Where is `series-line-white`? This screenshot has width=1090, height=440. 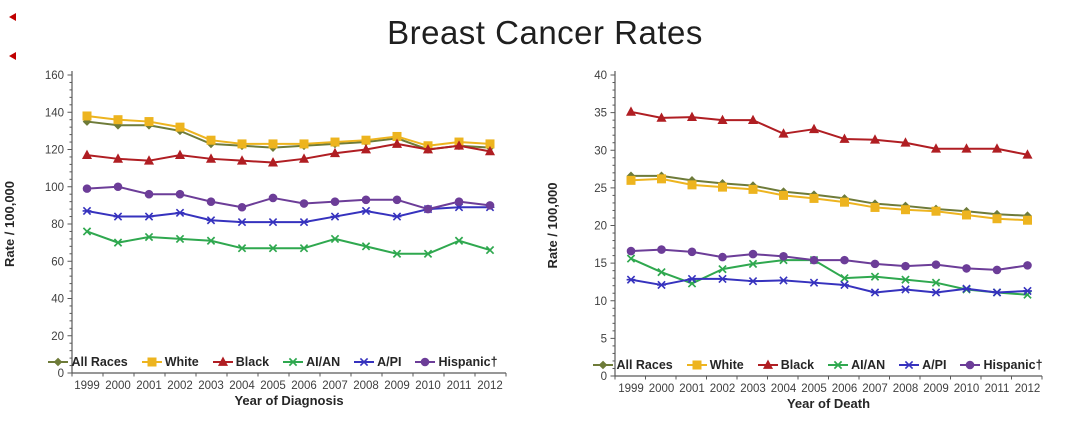
series-line-white is located at coordinates (829, 199).